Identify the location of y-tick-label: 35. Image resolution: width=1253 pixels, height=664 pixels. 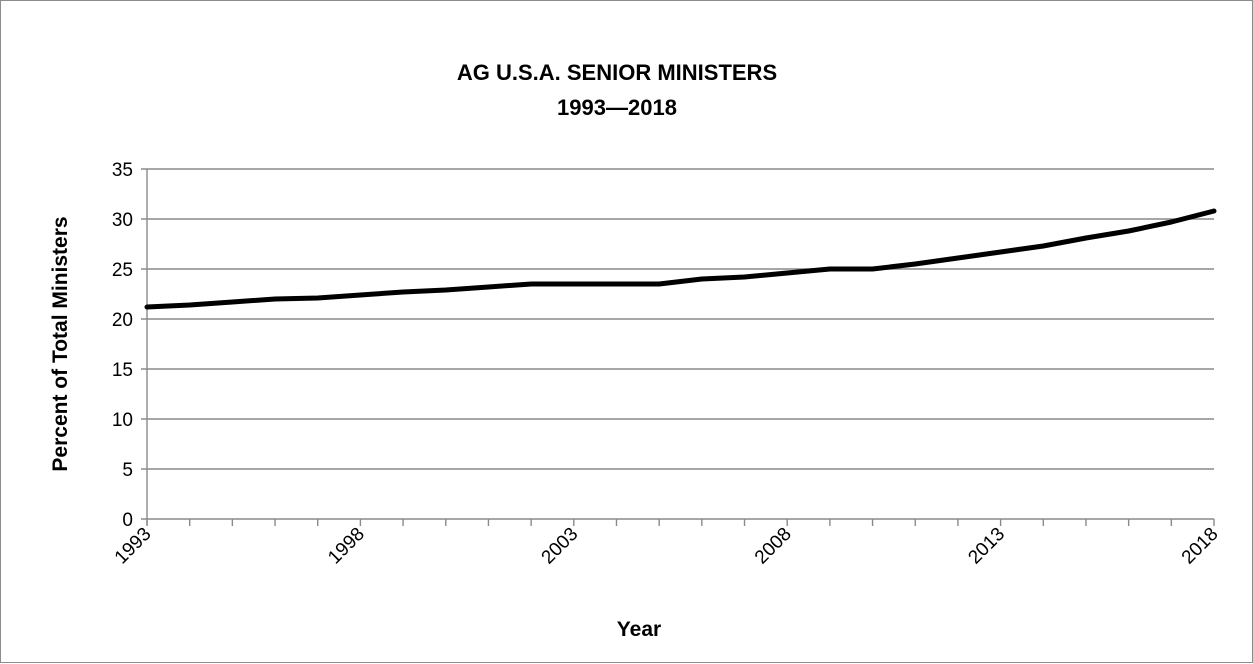
(122, 170).